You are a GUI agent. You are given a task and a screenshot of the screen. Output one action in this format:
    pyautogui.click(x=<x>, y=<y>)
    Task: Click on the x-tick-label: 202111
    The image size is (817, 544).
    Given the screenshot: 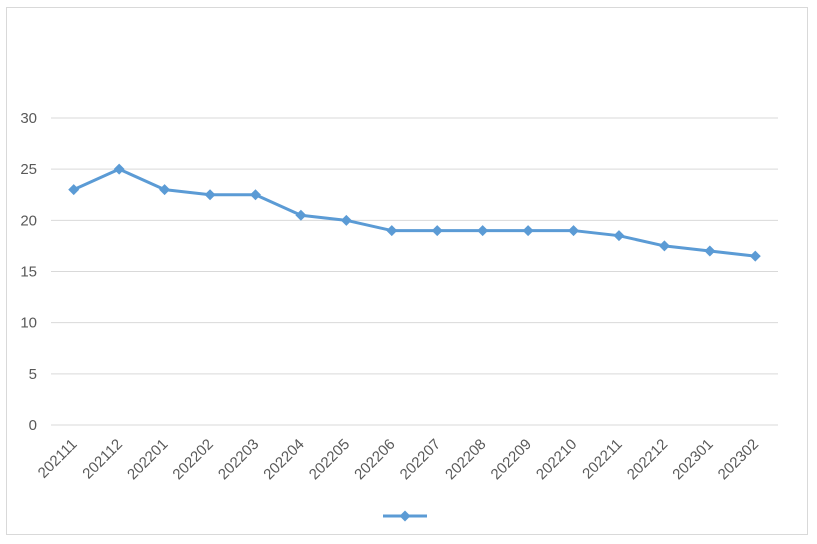 What is the action you would take?
    pyautogui.click(x=58, y=459)
    